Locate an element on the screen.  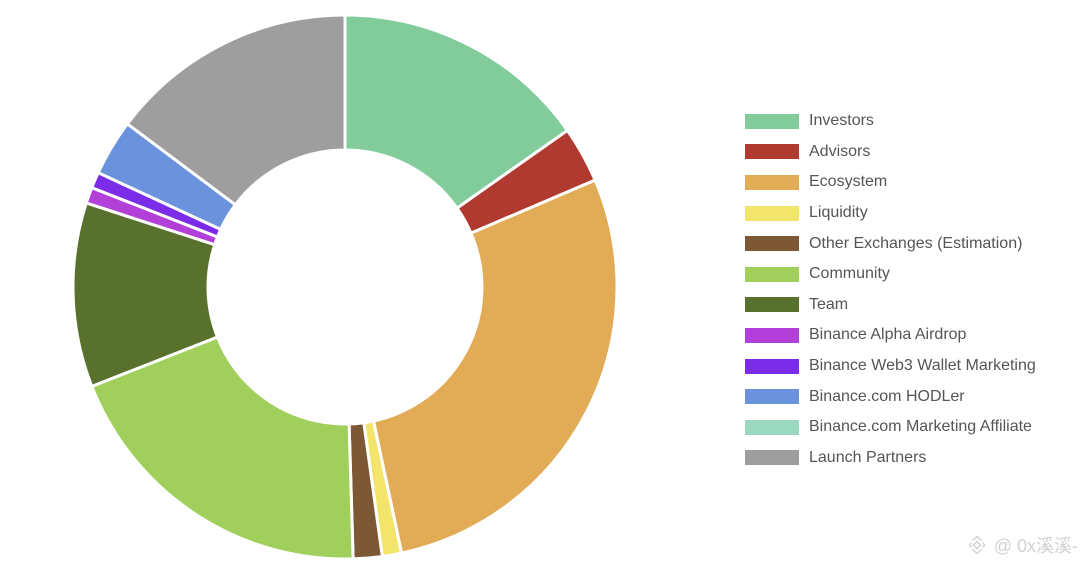
watermark: @ 0x溪溪- is located at coordinates (1022, 545).